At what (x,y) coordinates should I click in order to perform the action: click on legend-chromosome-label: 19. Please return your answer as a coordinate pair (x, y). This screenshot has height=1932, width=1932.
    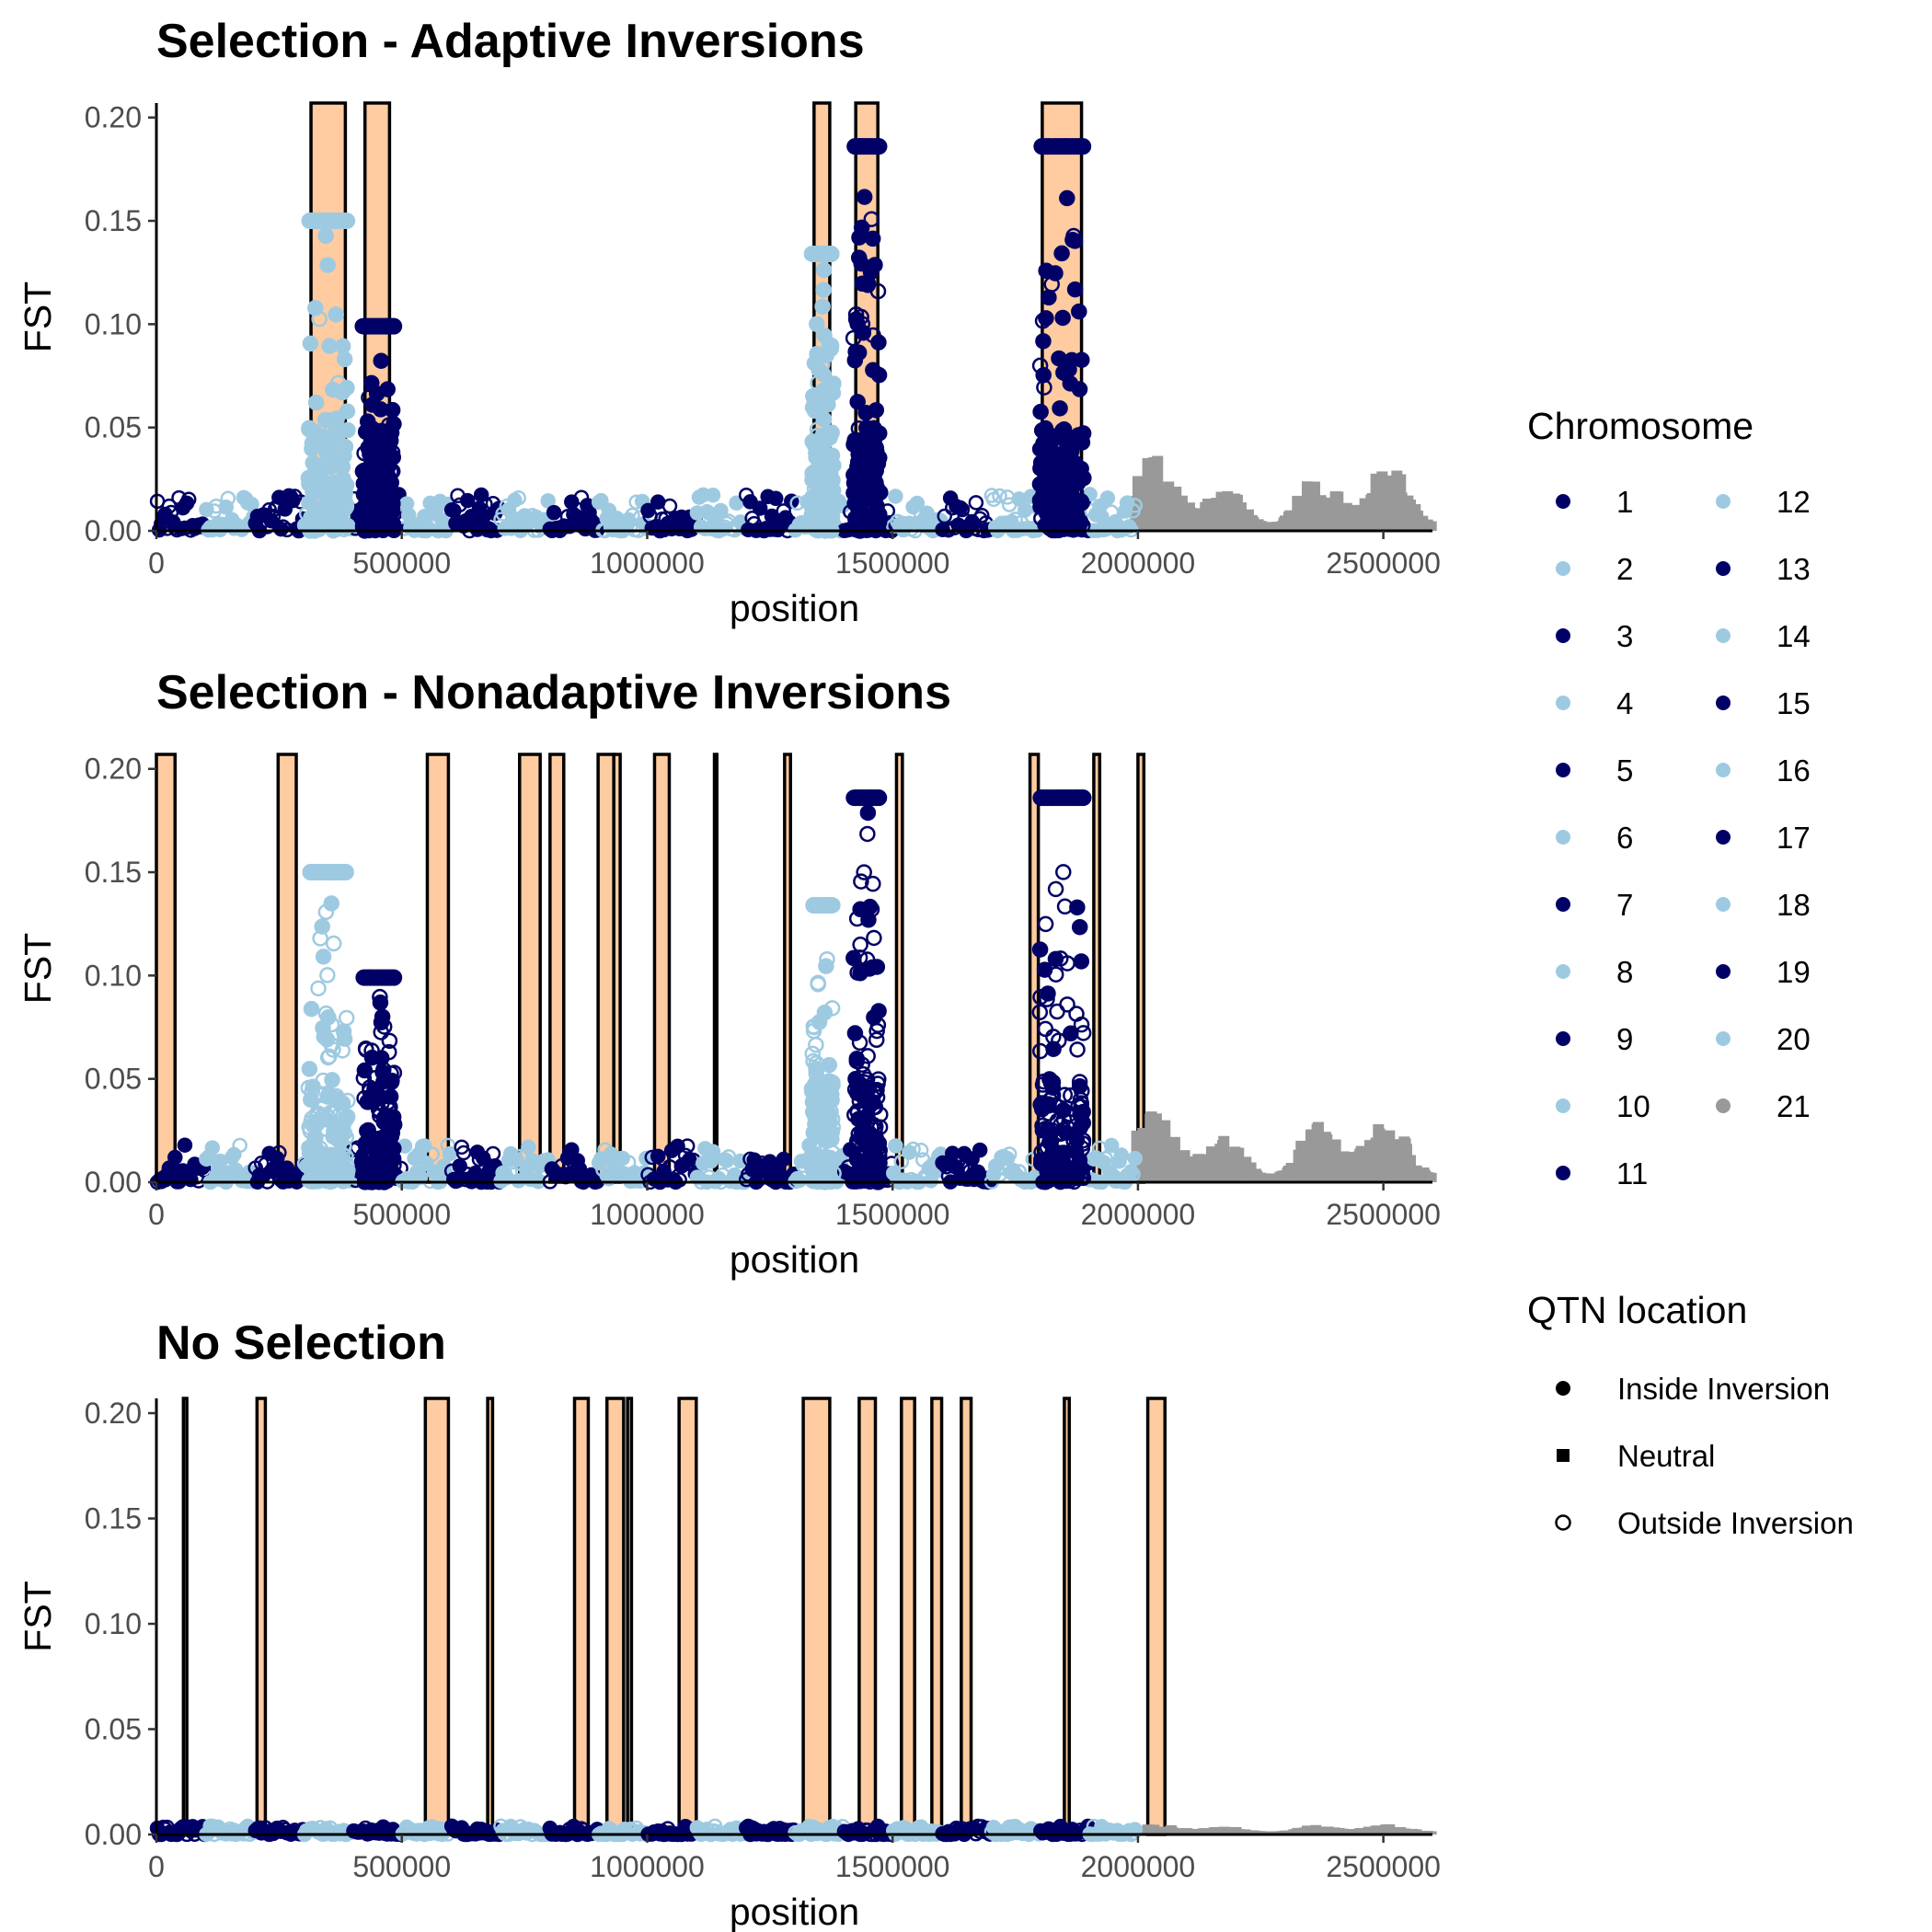
    Looking at the image, I should click on (1794, 972).